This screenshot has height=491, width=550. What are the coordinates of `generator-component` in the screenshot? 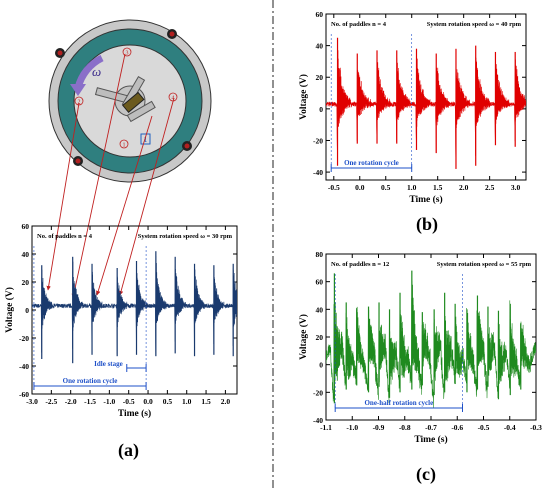 It's located at (133, 102).